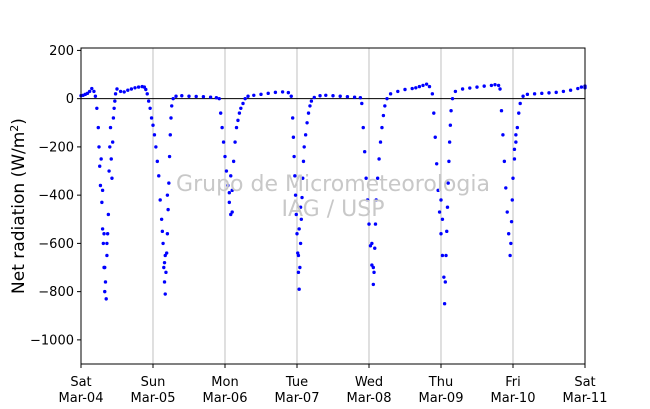 This screenshot has width=650, height=409. Describe the element at coordinates (52, 340) in the screenshot. I see `y-tick-label-6: −1000` at that location.